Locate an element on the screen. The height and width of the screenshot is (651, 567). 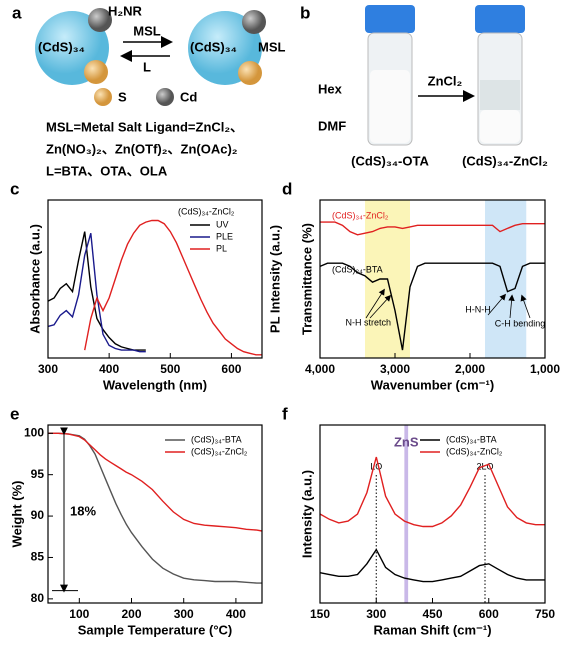
text-line: MSL=Metal Salt Ligand=ZnCl₂、 is located at coordinates (144, 126).